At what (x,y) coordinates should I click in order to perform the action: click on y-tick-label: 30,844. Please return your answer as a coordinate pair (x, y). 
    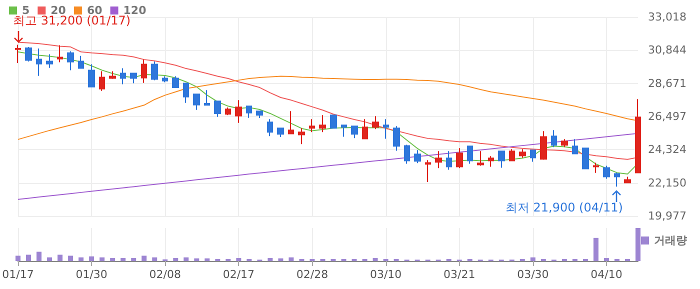
    Looking at the image, I should click on (667, 50).